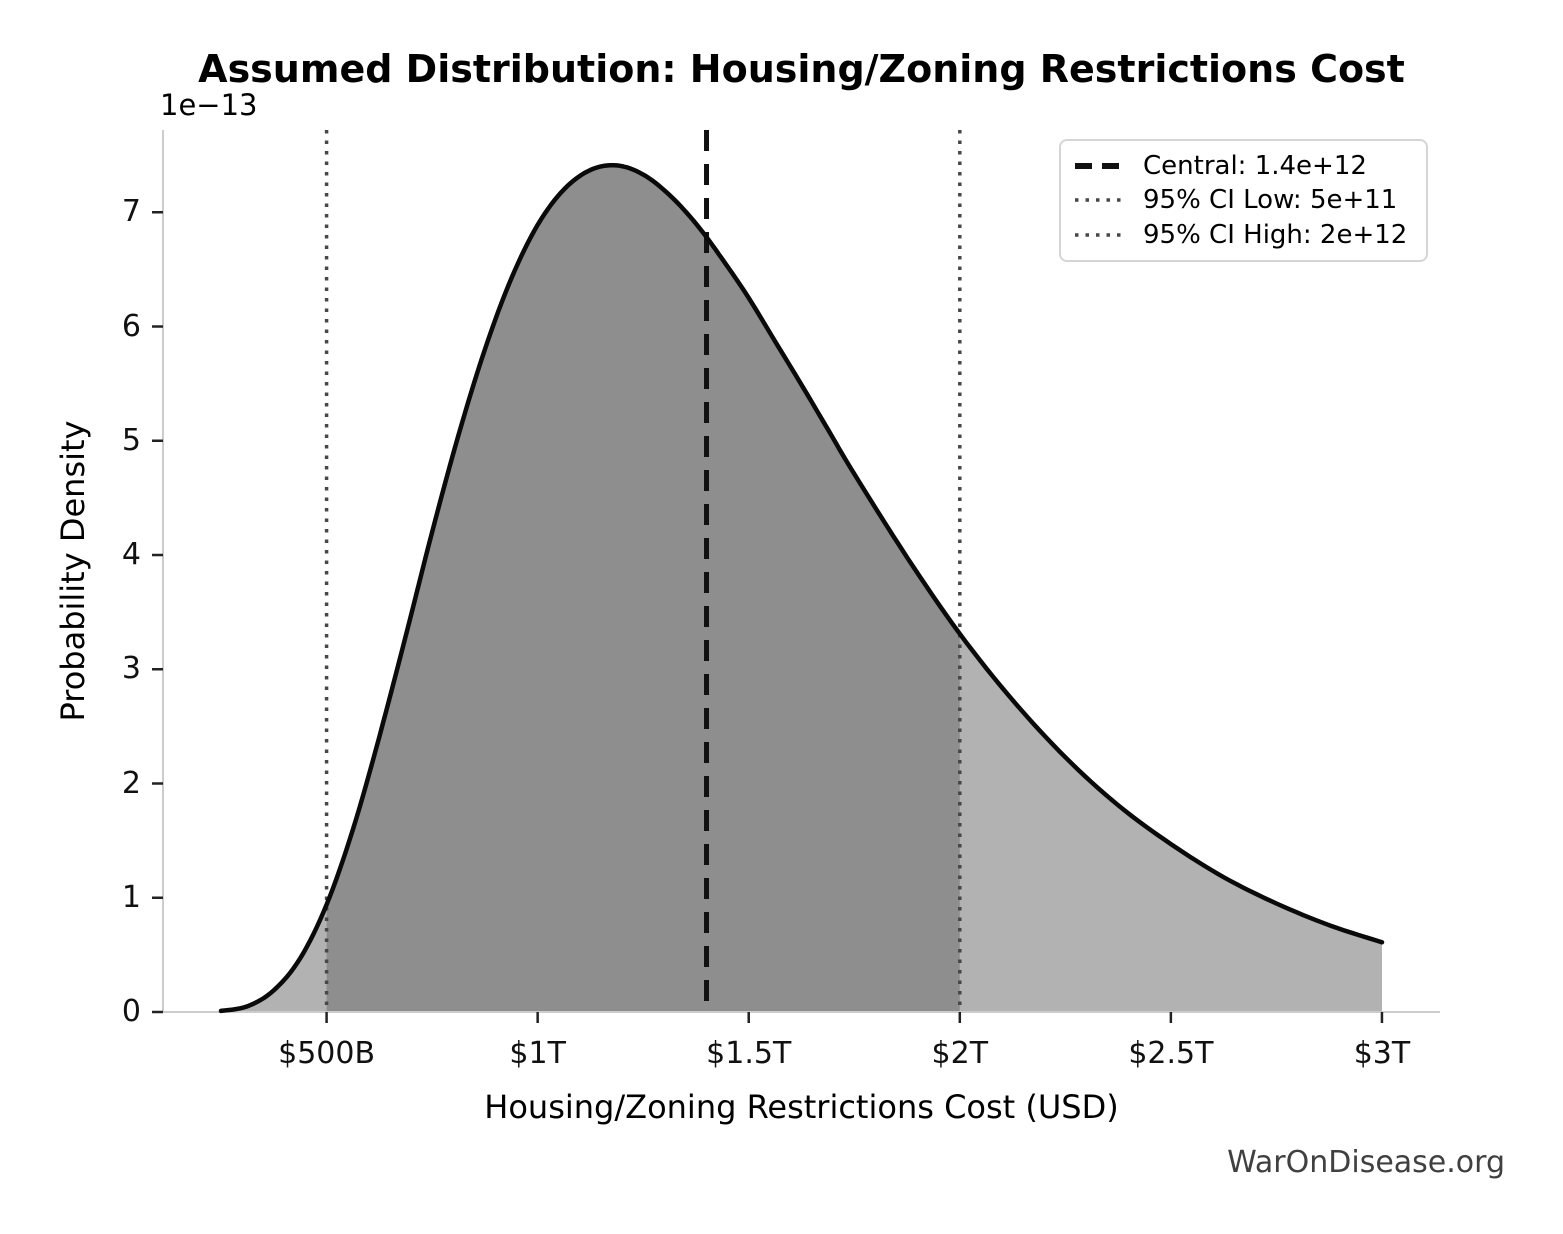 This screenshot has height=1234, width=1563. What do you see at coordinates (749, 1053) in the screenshot?
I see `x-tick-label: $1.5T` at bounding box center [749, 1053].